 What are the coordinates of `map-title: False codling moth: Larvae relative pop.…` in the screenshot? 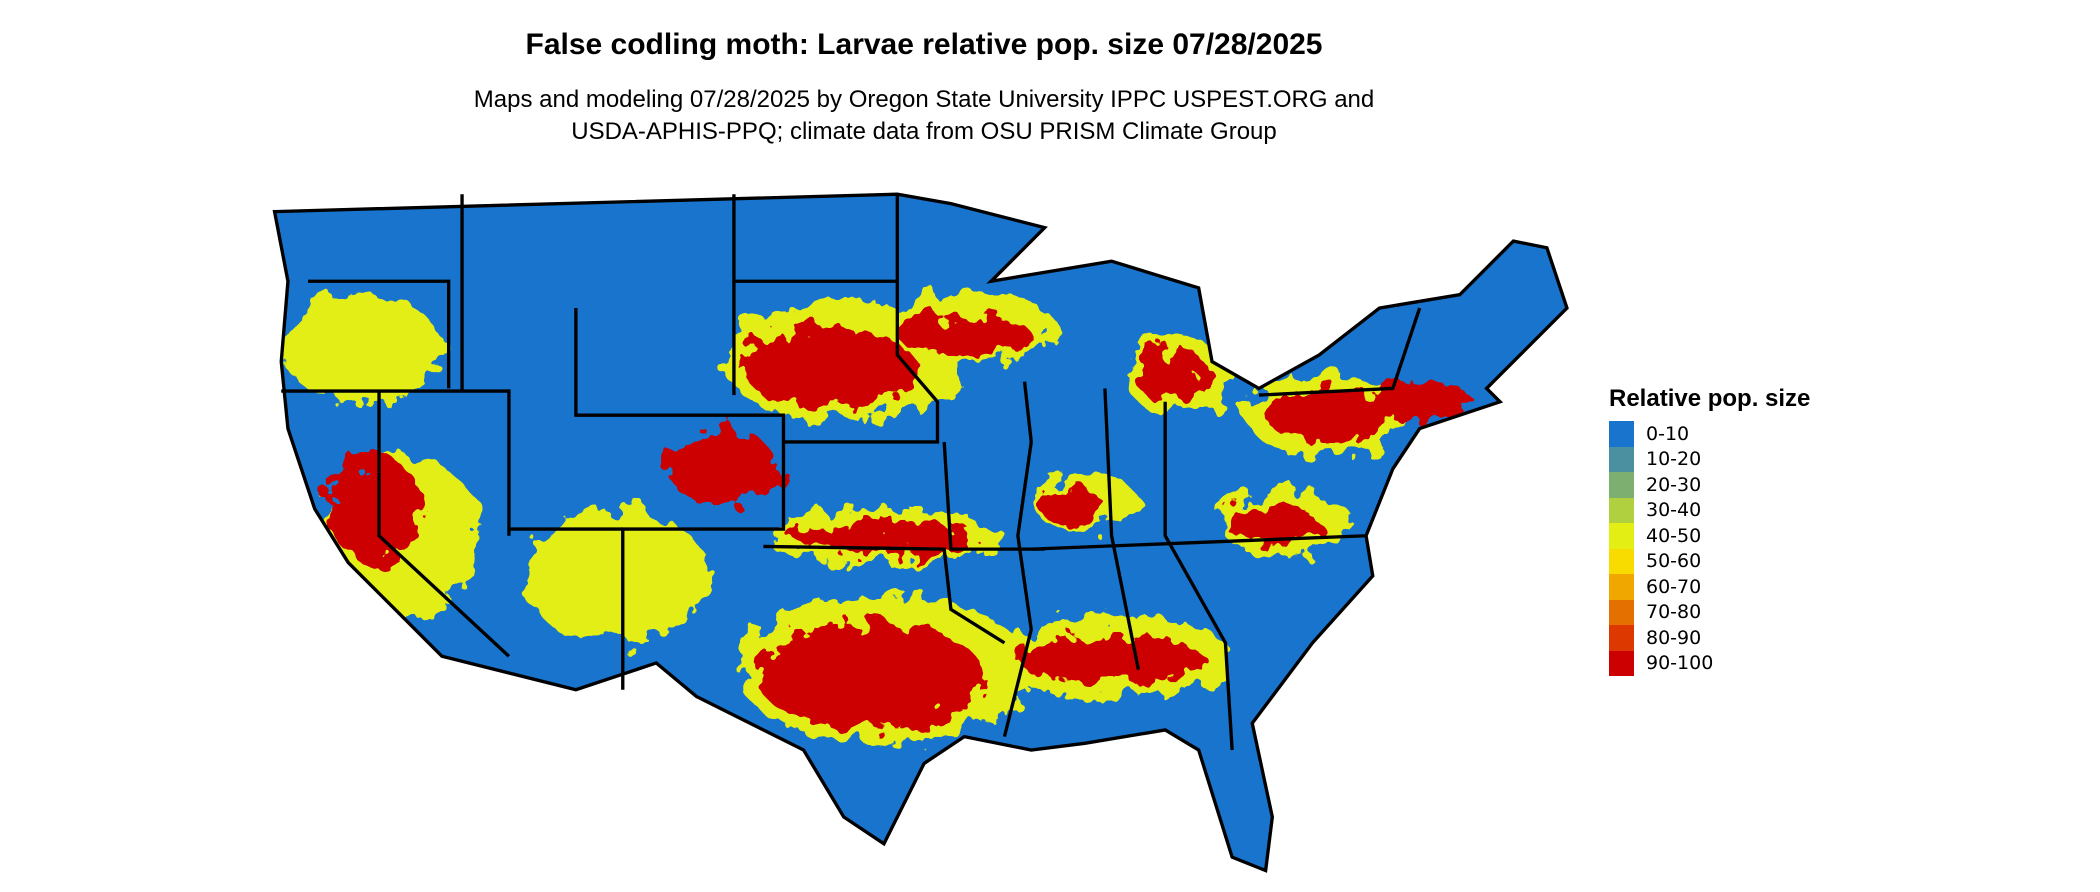 It's located at (924, 44).